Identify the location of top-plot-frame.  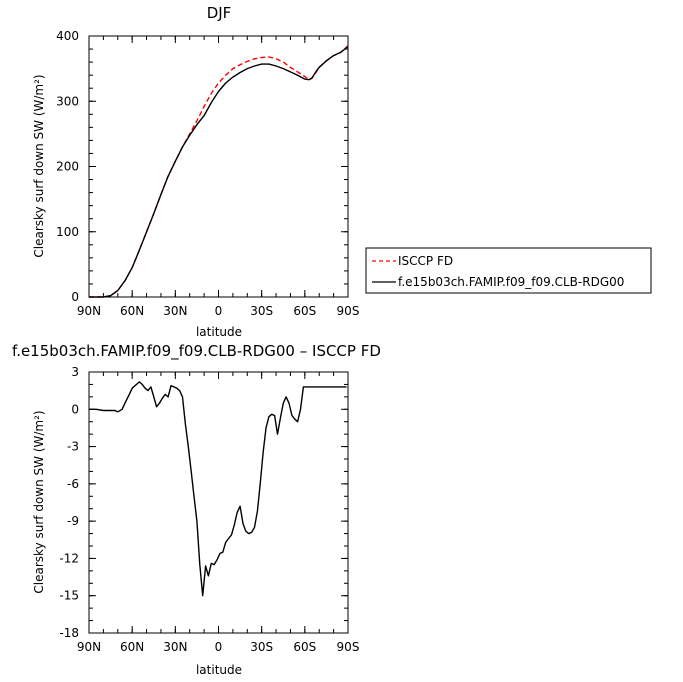
(218, 166).